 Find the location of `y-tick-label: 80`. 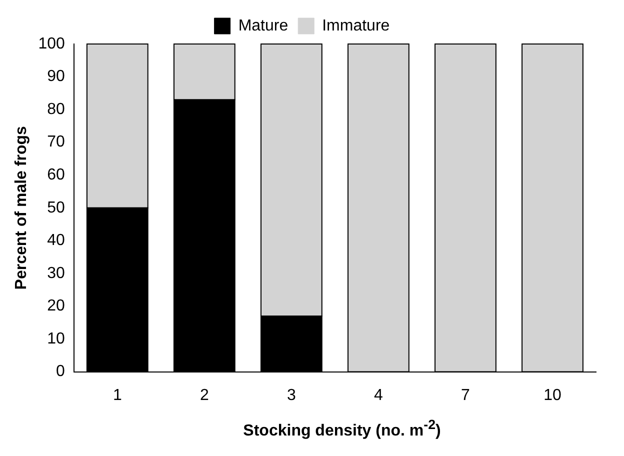

y-tick-label: 80 is located at coordinates (56, 109).